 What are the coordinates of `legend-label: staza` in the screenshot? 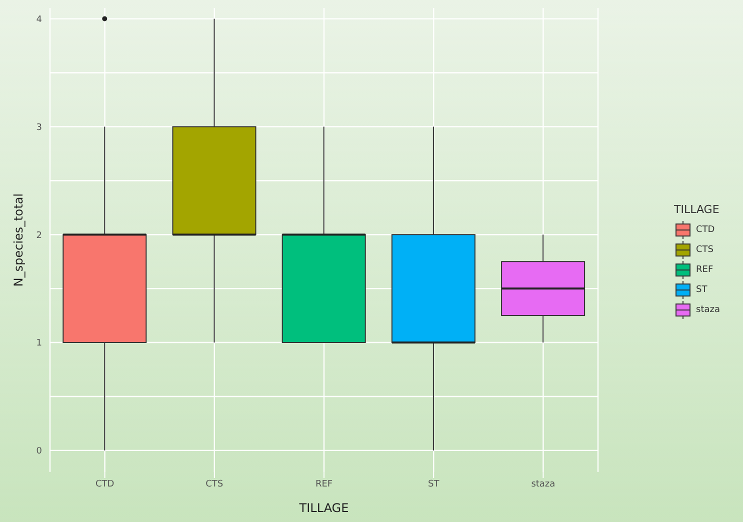 It's located at (708, 309).